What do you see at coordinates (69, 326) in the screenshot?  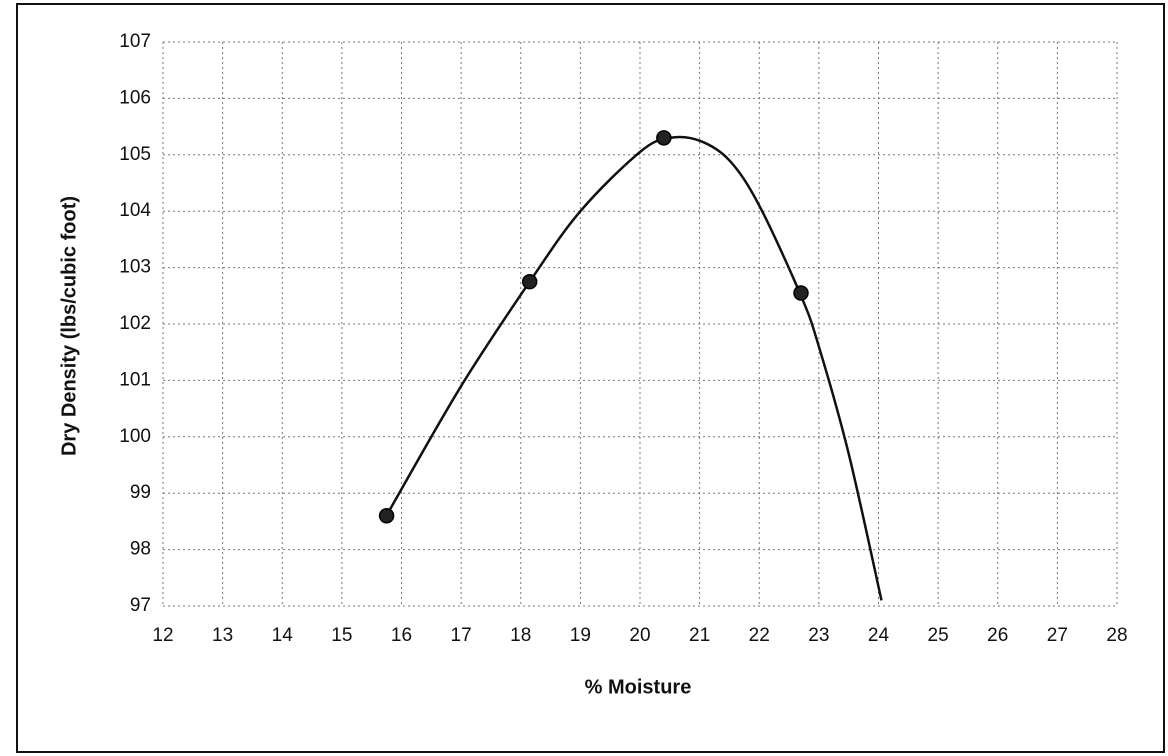 I see `y-axis-title: Dry Density (lbs/cubic foot)` at bounding box center [69, 326].